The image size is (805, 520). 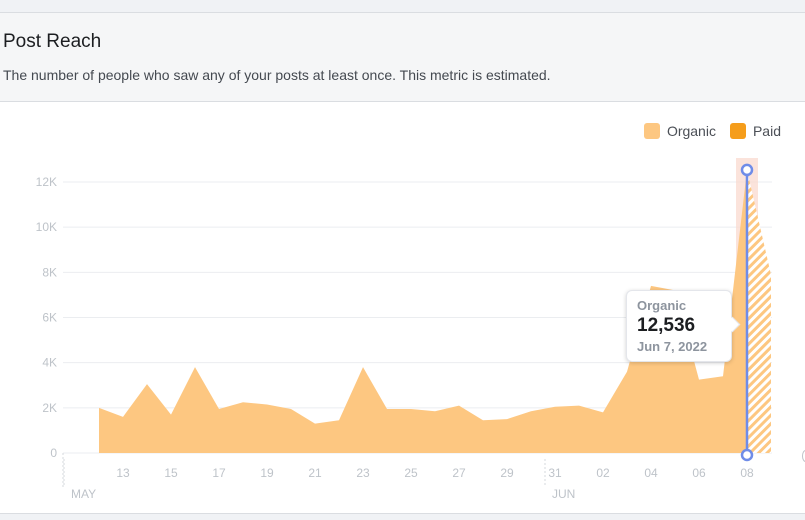 I want to click on y-tick-label: 4K, so click(x=49, y=363).